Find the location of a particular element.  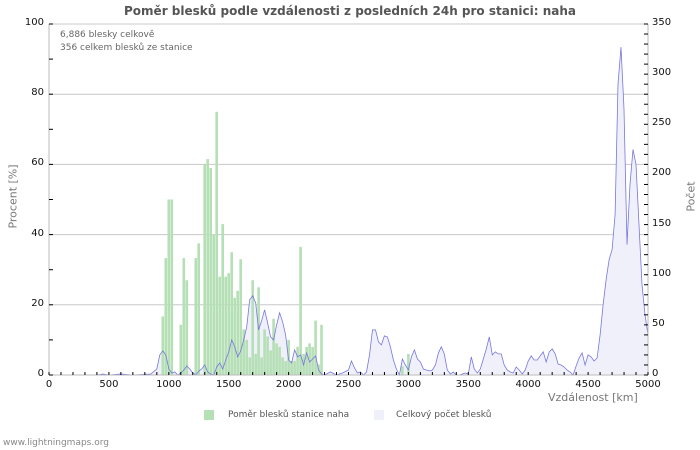

y-tick-left: 40 is located at coordinates (37, 233).